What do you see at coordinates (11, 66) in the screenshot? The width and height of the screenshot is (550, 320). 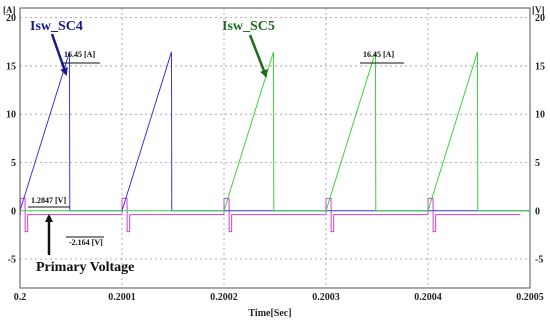 I see `y-tick-label-left: 15` at bounding box center [11, 66].